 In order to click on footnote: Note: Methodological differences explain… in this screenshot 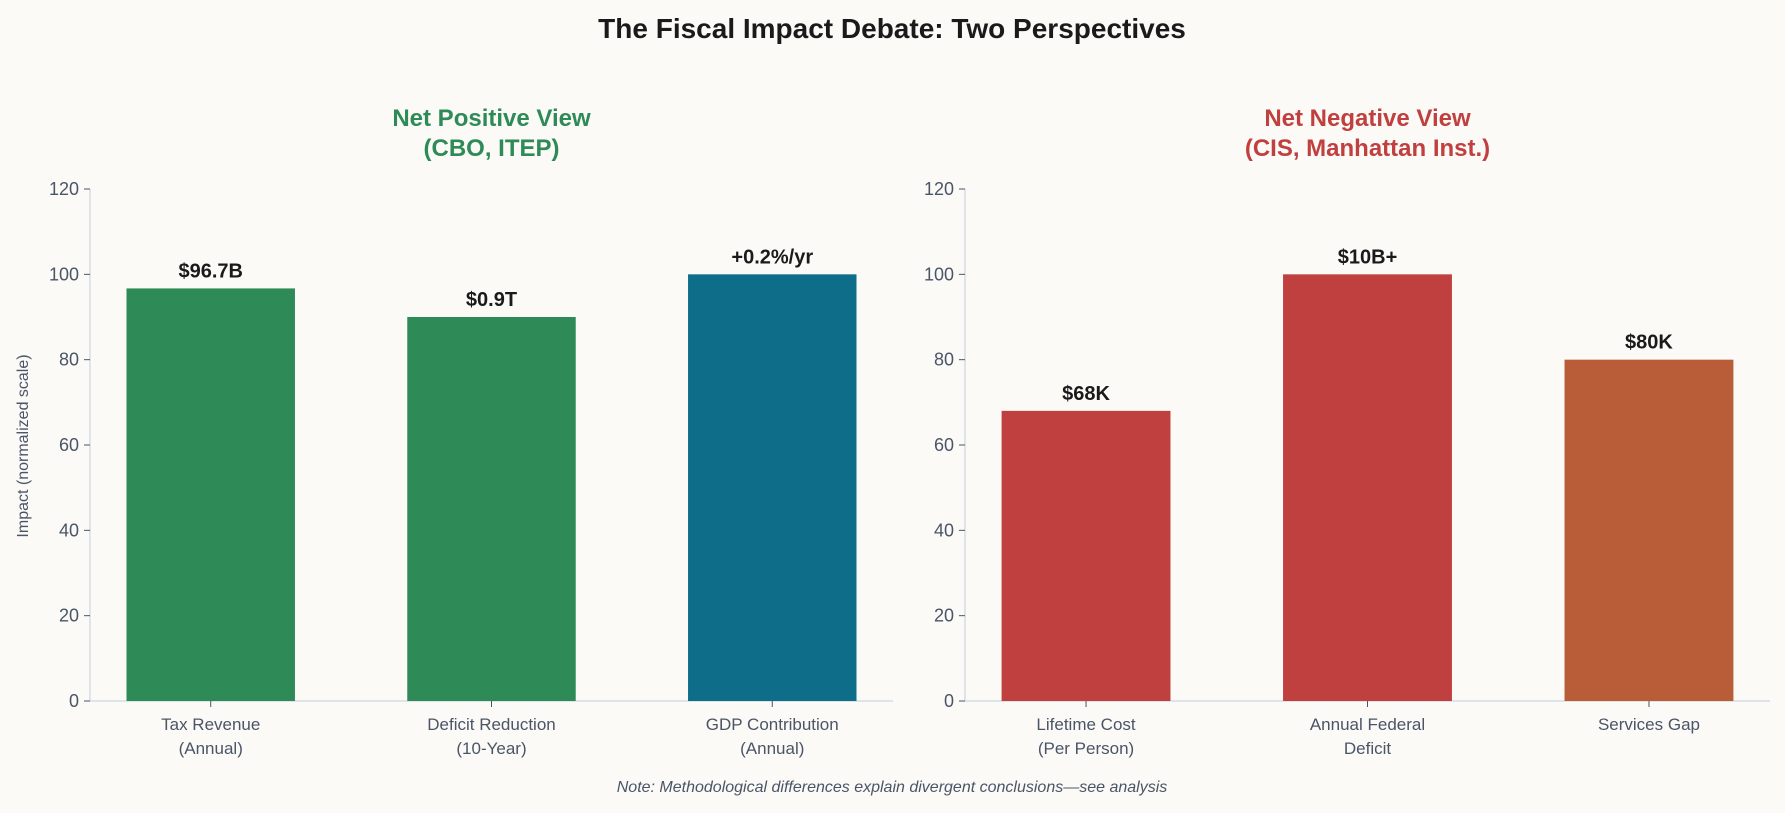, I will do `click(892, 787)`.